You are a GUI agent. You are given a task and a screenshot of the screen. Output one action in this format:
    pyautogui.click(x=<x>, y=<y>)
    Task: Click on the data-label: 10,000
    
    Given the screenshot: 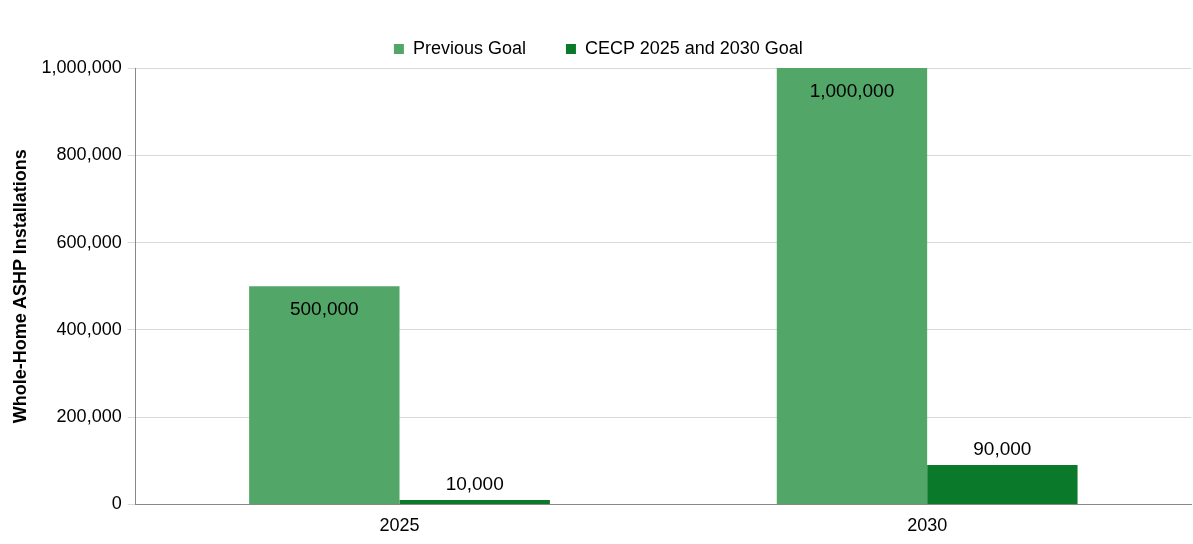 What is the action you would take?
    pyautogui.click(x=474, y=483)
    